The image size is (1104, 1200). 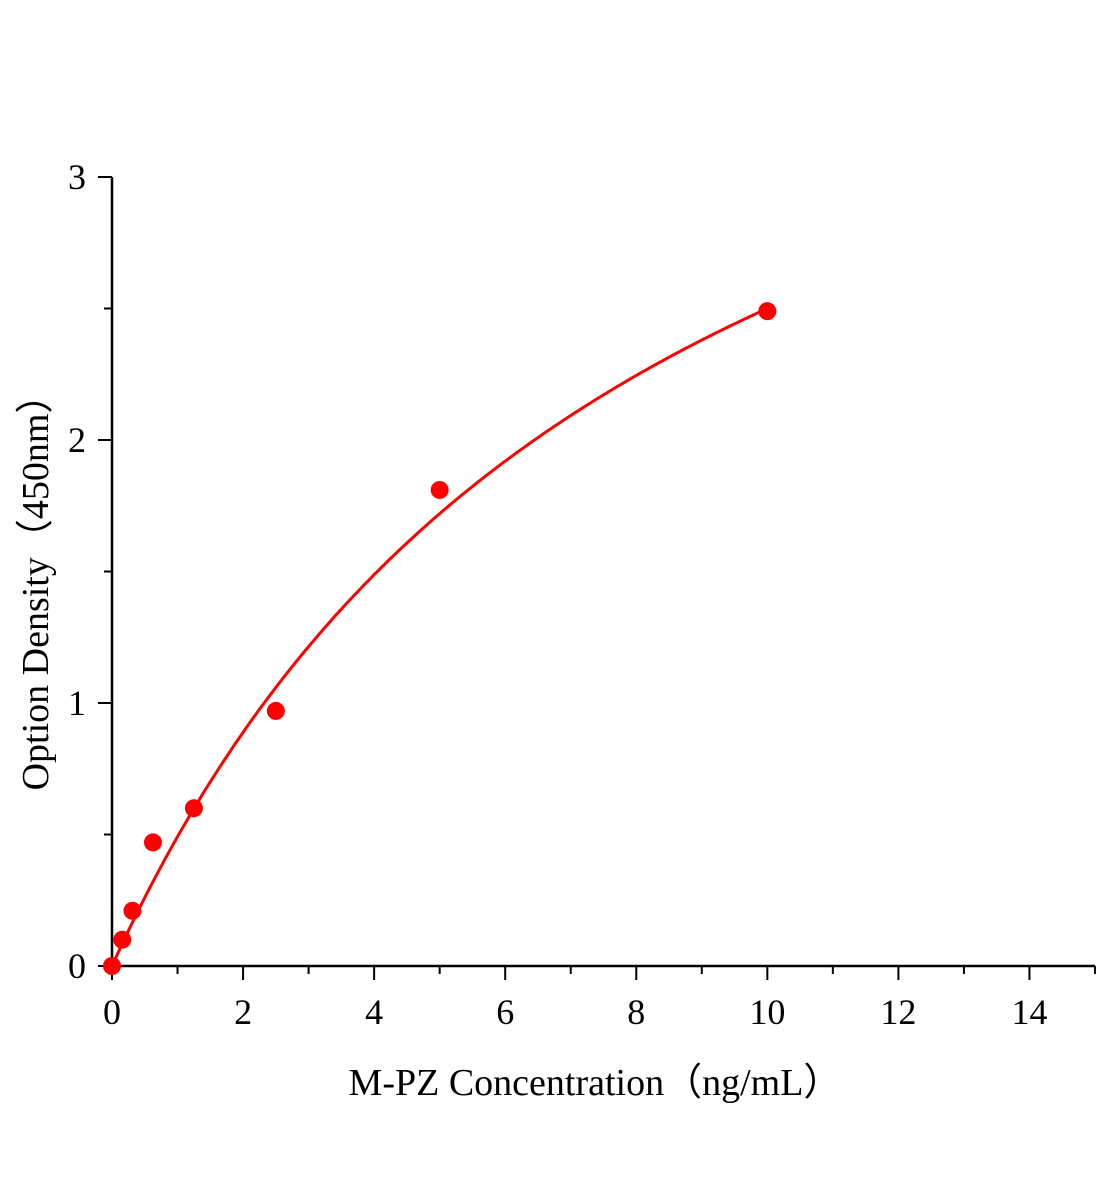 What do you see at coordinates (898, 1012) in the screenshot?
I see `x-tick-label: 12` at bounding box center [898, 1012].